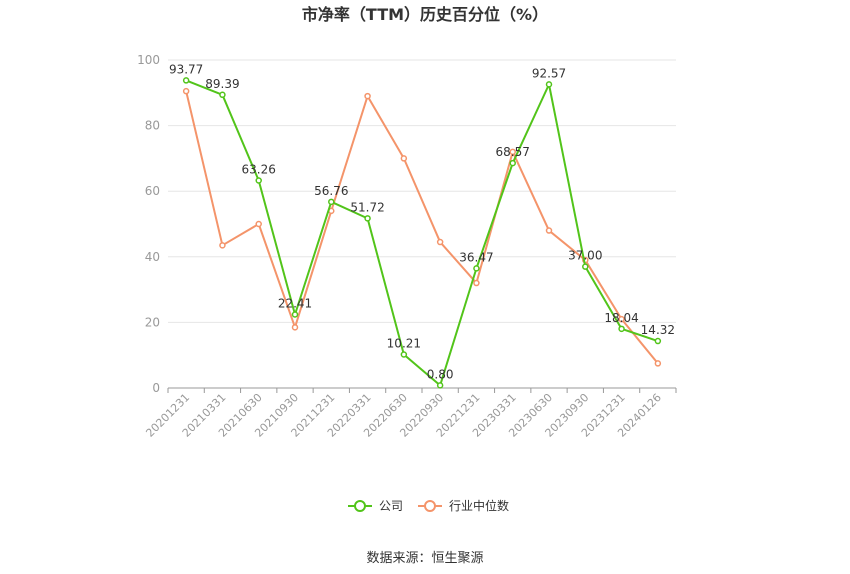  What do you see at coordinates (186, 69) in the screenshot?
I see `data-label: 93.77` at bounding box center [186, 69].